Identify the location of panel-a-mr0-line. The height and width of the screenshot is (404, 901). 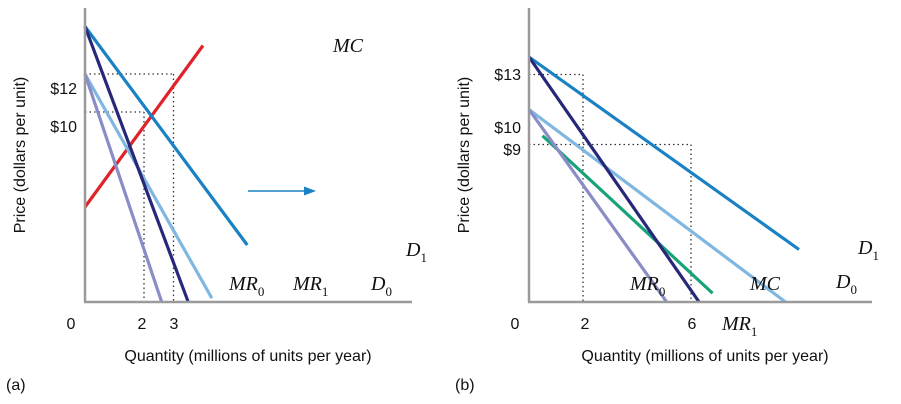
(123, 188).